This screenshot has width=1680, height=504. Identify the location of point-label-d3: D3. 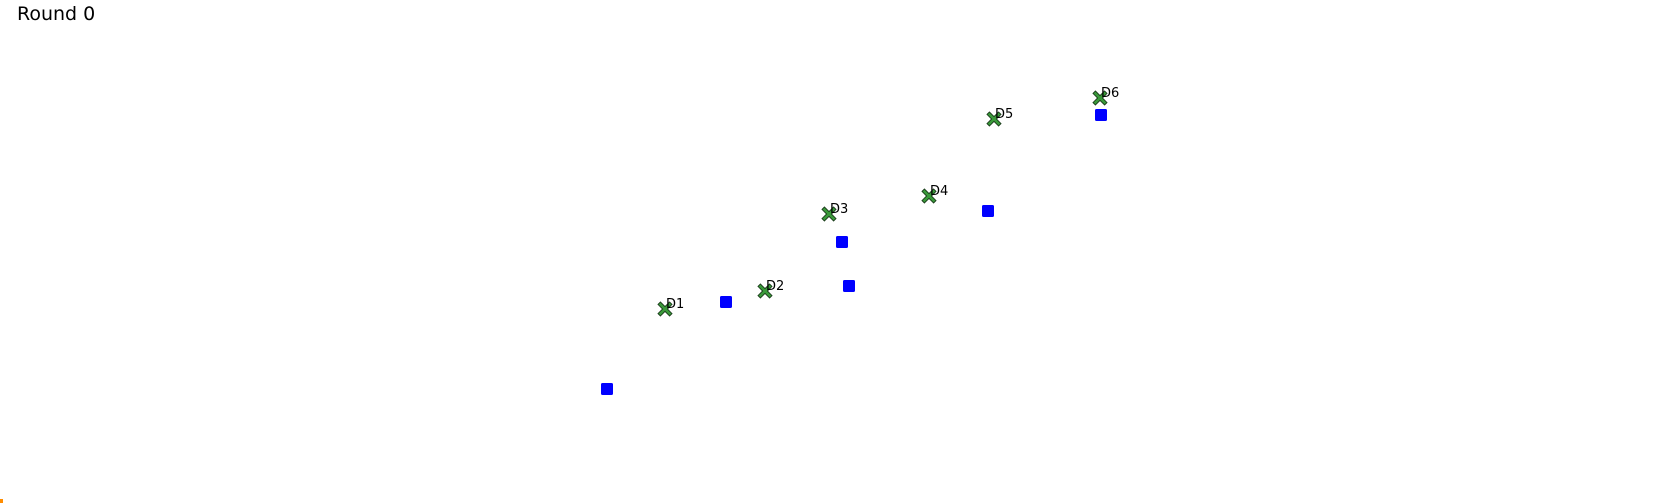
(839, 209).